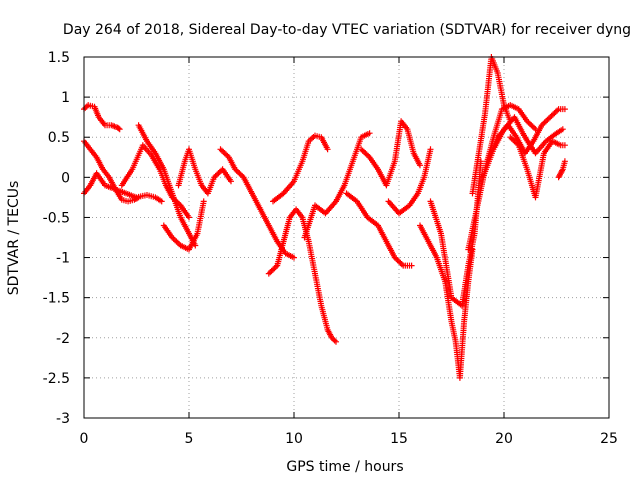 The image size is (640, 480). What do you see at coordinates (65, 178) in the screenshot?
I see `y-tick-label: 0` at bounding box center [65, 178].